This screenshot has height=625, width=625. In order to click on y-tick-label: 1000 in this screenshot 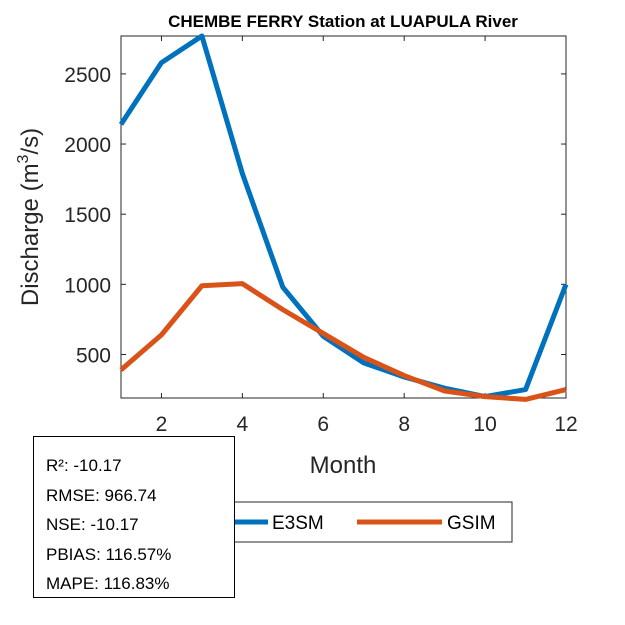, I will do `click(87, 285)`.